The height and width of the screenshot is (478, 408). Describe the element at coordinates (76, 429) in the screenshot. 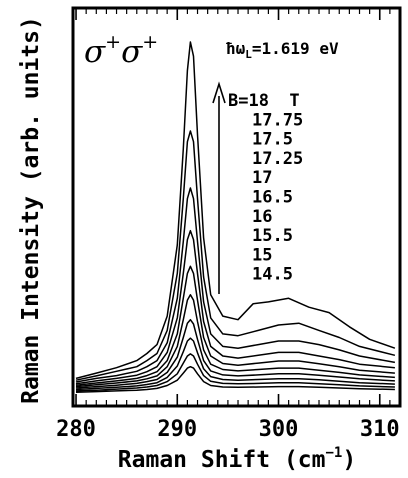

I see `x-tick-label-280: 280` at that location.